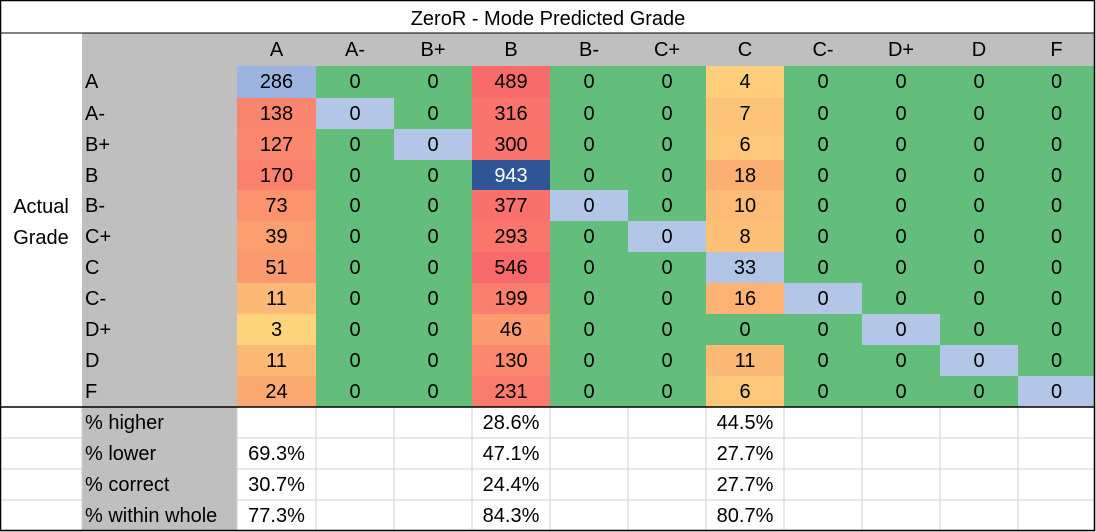 Image resolution: width=1096 pixels, height=532 pixels. I want to click on cell-value-B+-F: 0, so click(1056, 145).